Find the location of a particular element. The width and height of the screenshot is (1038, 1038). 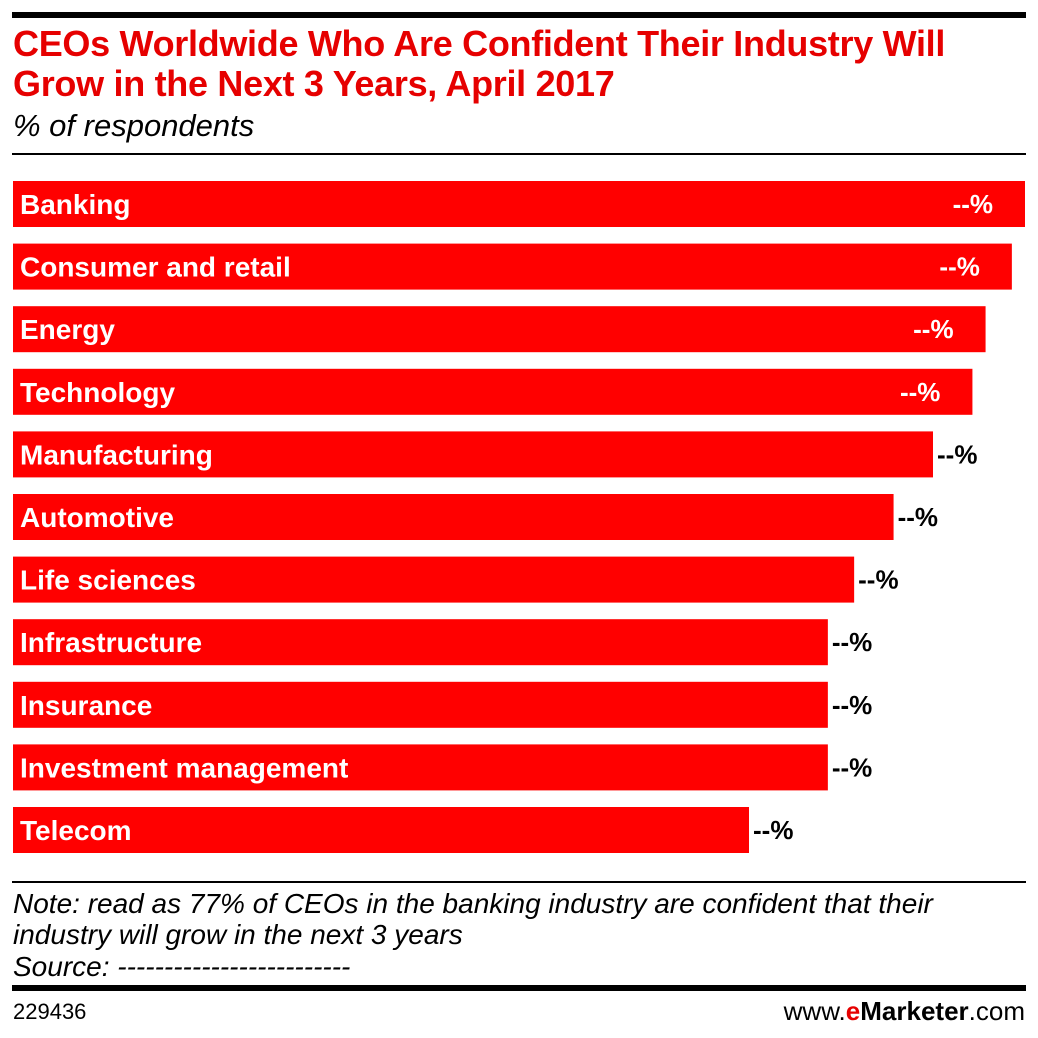

bottom-rule is located at coordinates (519, 988).